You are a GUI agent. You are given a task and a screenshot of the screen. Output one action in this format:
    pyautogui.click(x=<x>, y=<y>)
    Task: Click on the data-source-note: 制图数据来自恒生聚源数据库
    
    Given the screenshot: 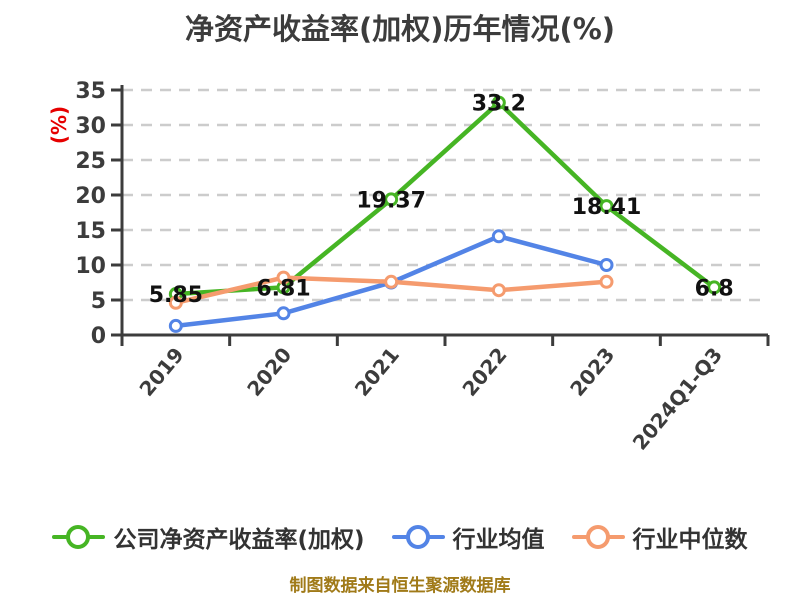 What is the action you would take?
    pyautogui.click(x=400, y=586)
    